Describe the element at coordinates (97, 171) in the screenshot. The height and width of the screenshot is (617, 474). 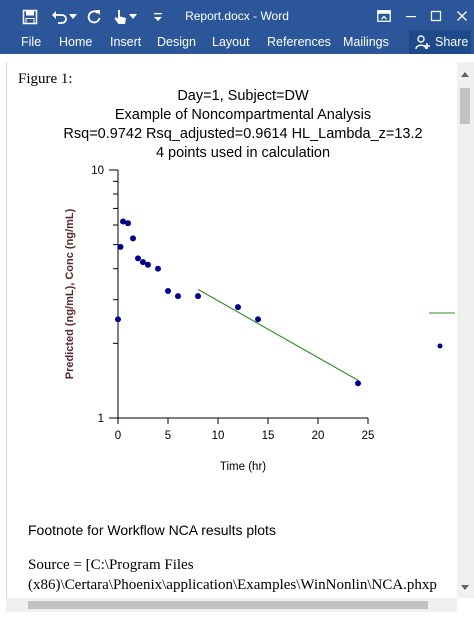
I see `y-tick-label: 10` at that location.